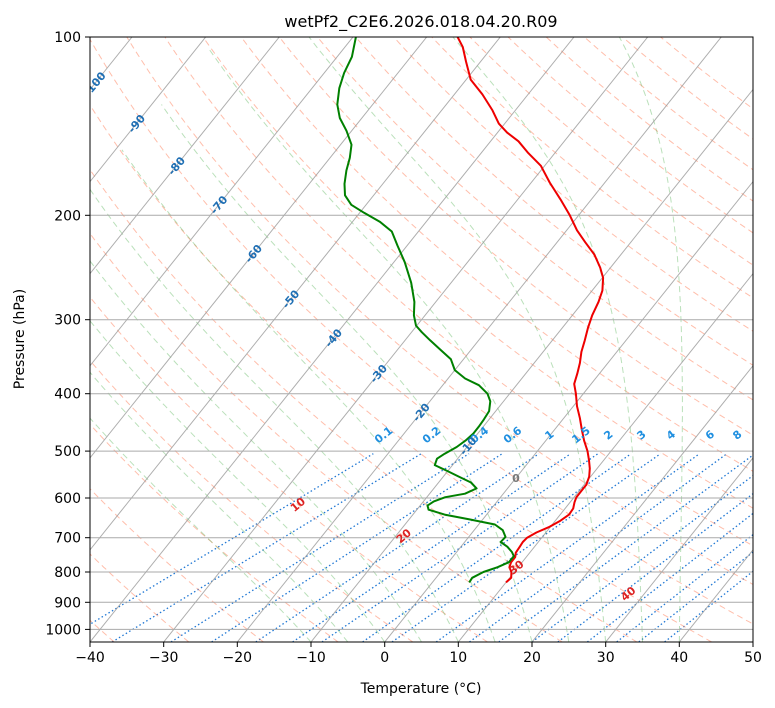  What do you see at coordinates (67, 452) in the screenshot?
I see `y-tick-label: 500` at bounding box center [67, 452].